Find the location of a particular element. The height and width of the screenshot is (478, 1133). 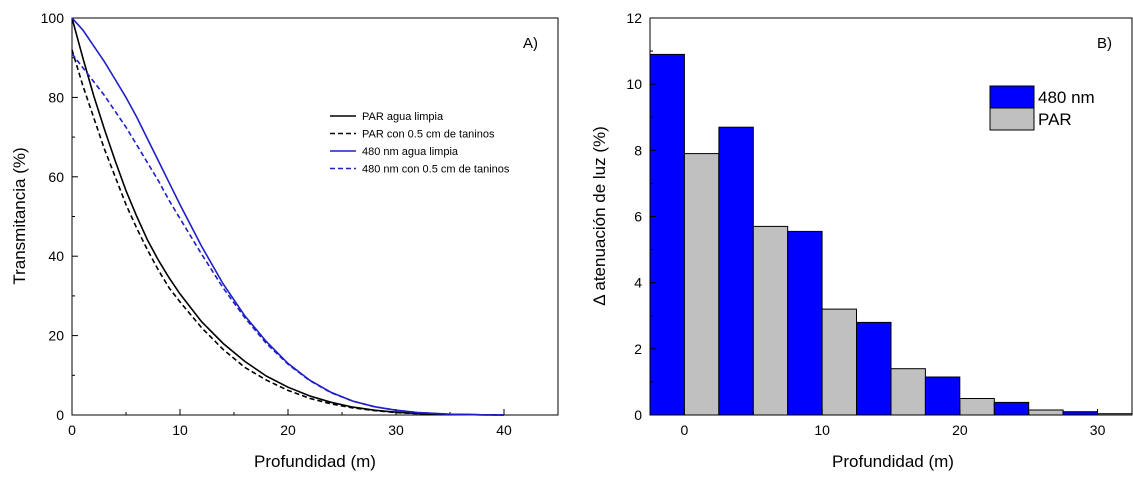

panel-b-legend: 480 nm PAR is located at coordinates (1042, 108).